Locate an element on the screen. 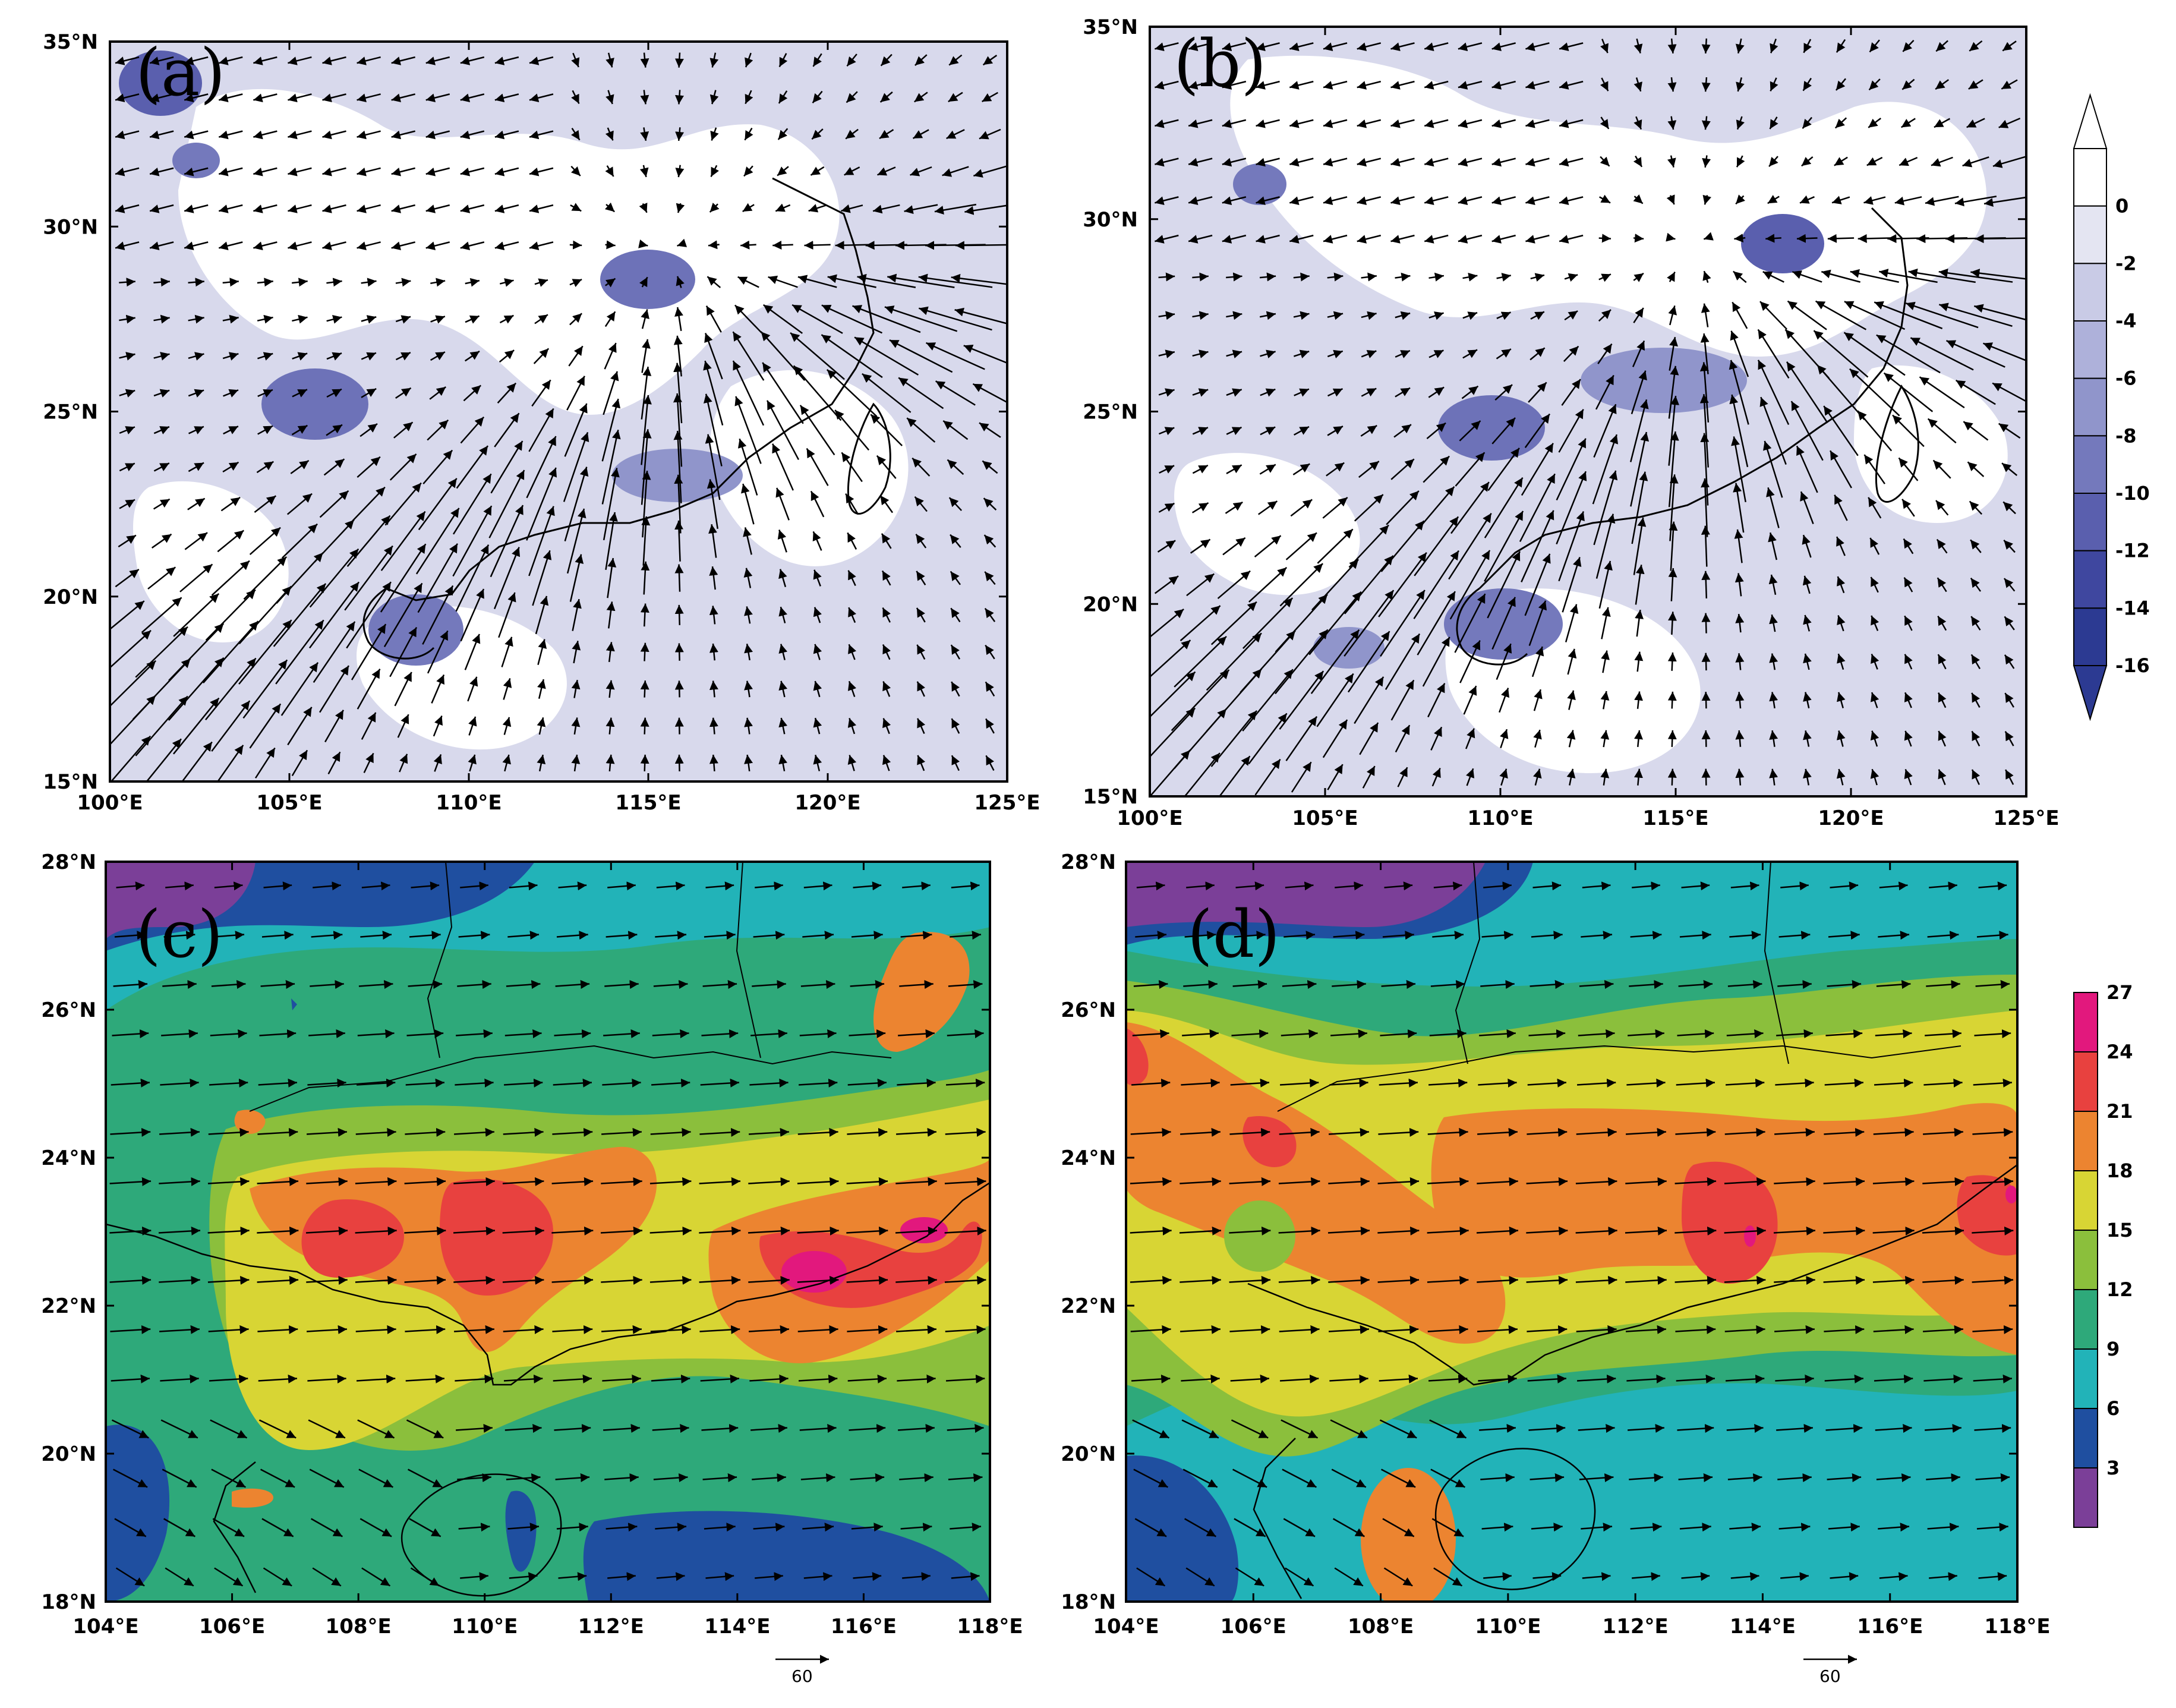 The image size is (2176, 1708). colorbar-label: 6 is located at coordinates (2113, 1408).